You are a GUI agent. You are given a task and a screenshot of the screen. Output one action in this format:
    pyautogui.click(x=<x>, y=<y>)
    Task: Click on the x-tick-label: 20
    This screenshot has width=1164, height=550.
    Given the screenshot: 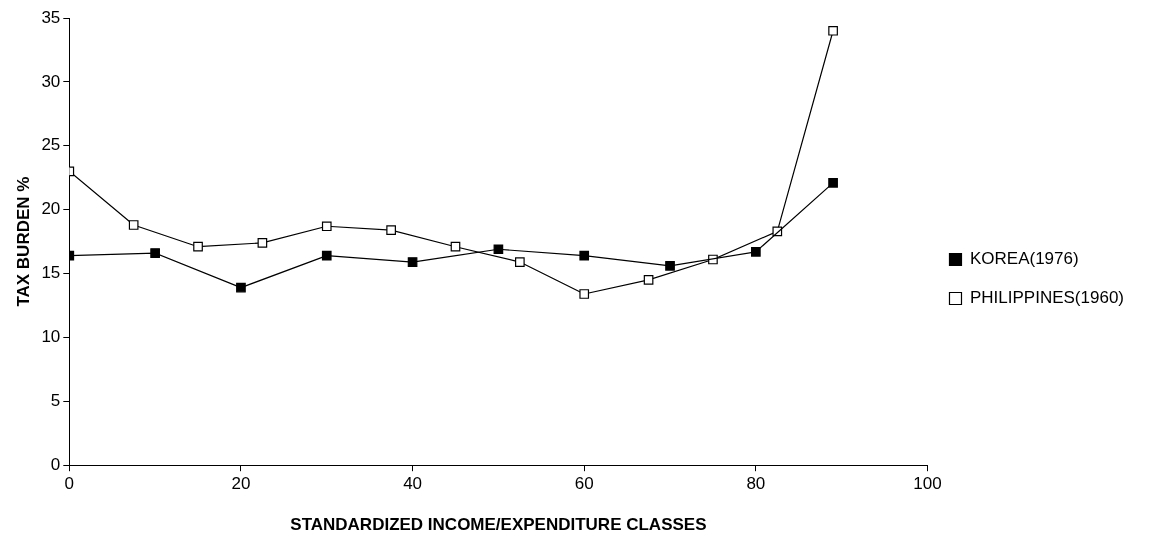 What is the action you would take?
    pyautogui.click(x=241, y=484)
    